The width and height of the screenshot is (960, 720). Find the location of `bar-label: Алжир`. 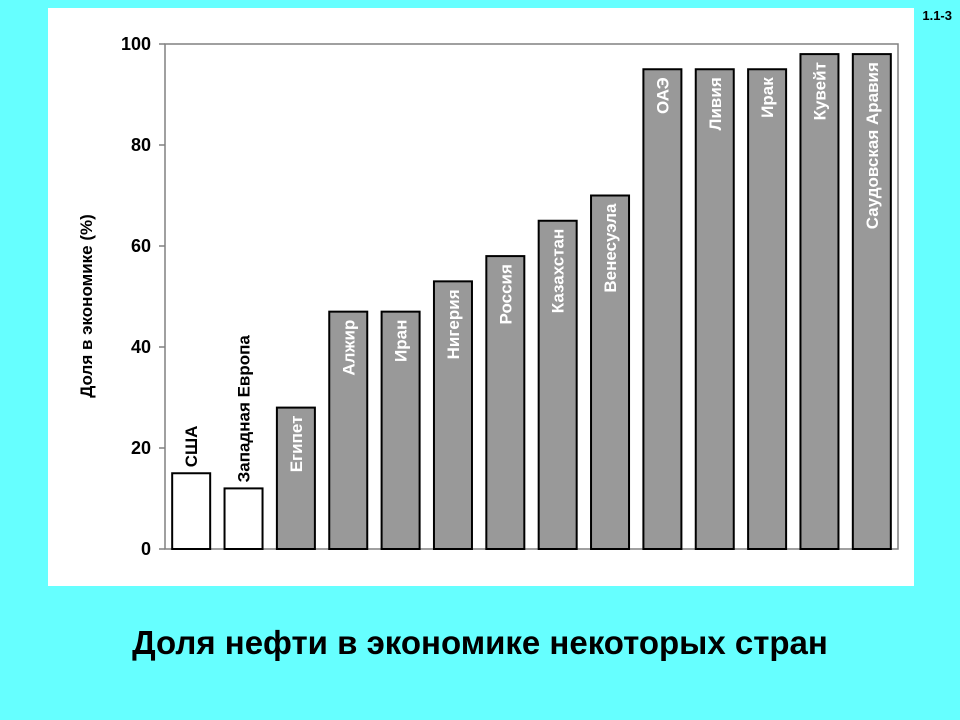

bar-label: Алжир is located at coordinates (348, 348).